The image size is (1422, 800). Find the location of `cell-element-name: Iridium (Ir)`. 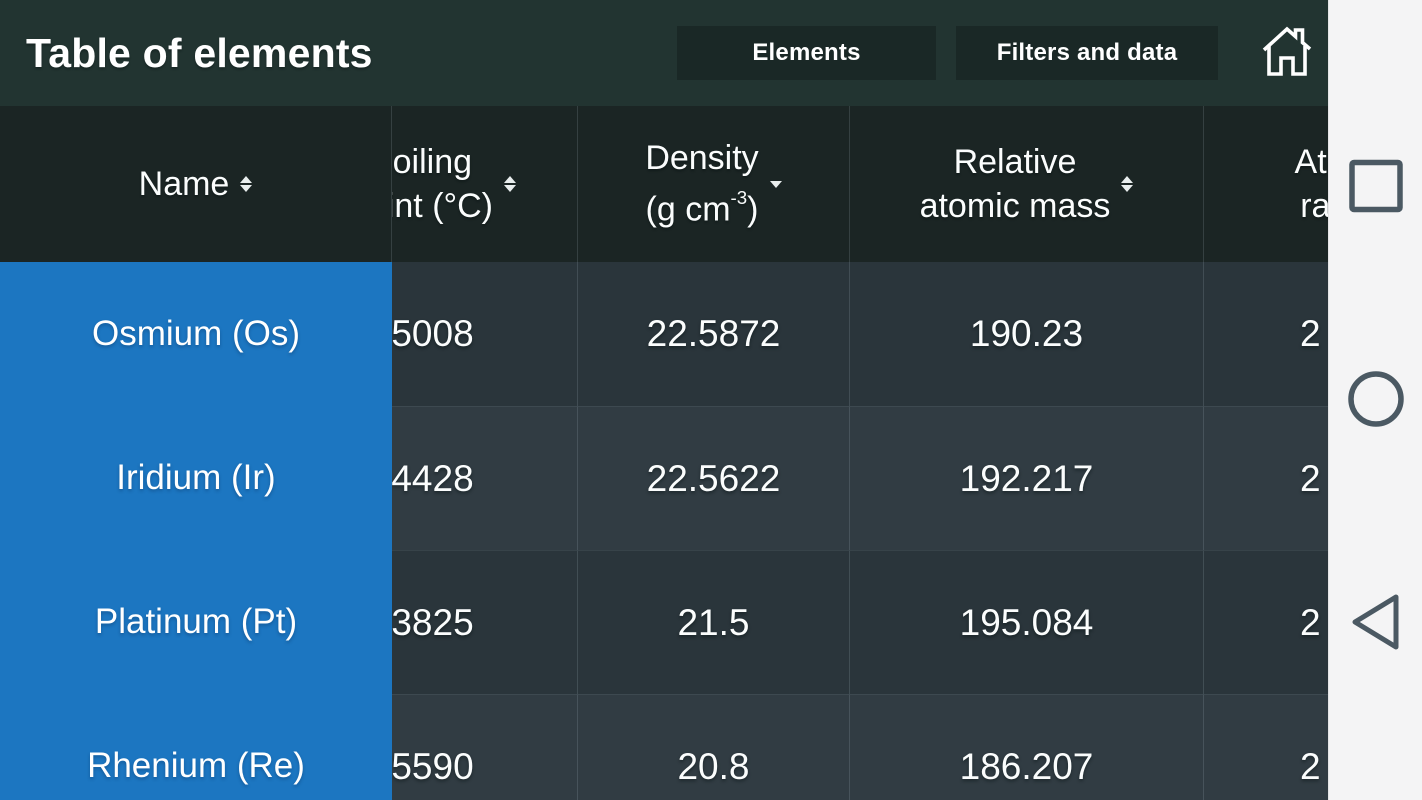

cell-element-name: Iridium (Ir) is located at coordinates (196, 478).